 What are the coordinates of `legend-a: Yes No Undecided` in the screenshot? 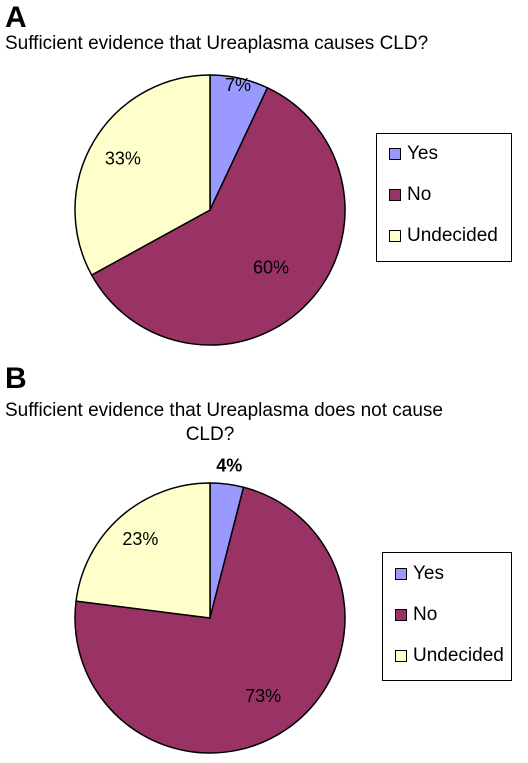 It's located at (444, 197).